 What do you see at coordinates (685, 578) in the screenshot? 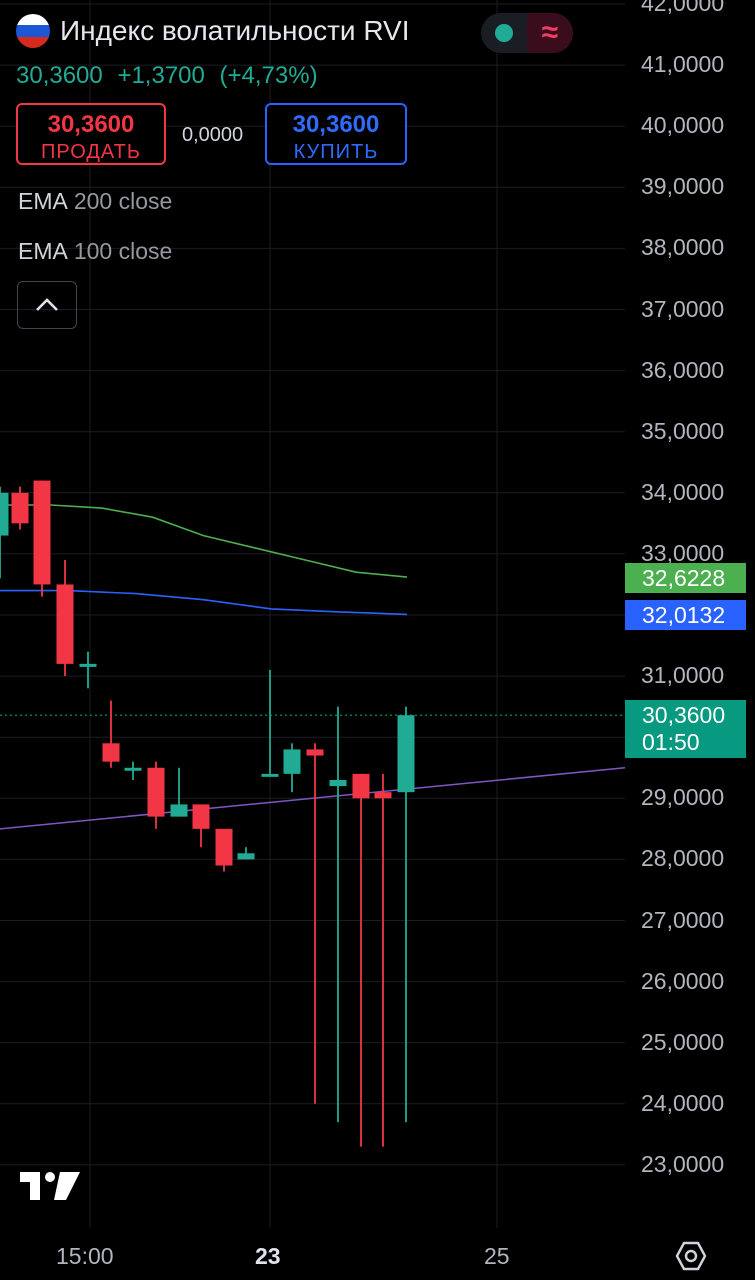
I see `ema200-price-tag: 32,6228` at bounding box center [685, 578].